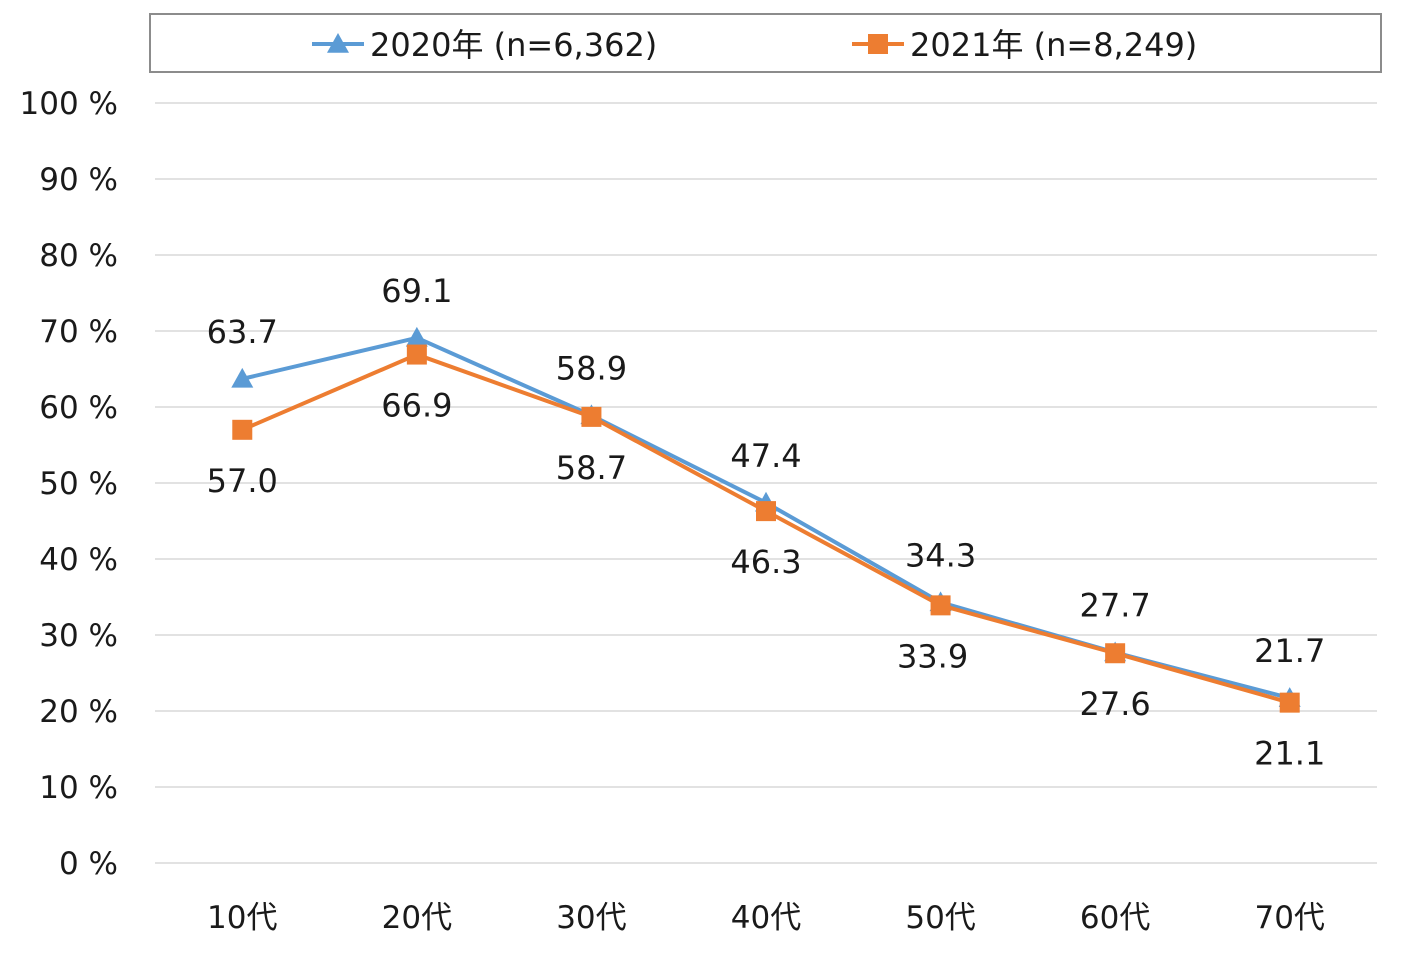  Describe the element at coordinates (78, 636) in the screenshot. I see `y-tick-label: 30 %` at that location.